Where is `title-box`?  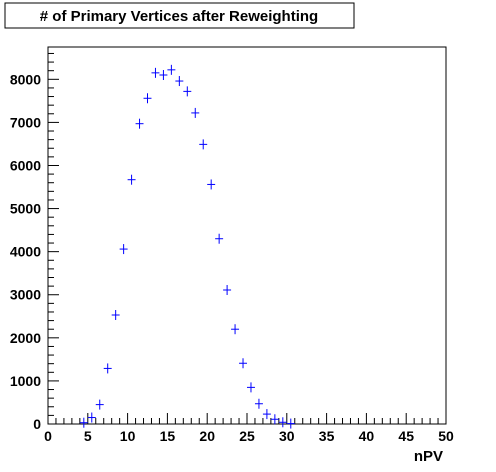
title-box is located at coordinates (179, 15).